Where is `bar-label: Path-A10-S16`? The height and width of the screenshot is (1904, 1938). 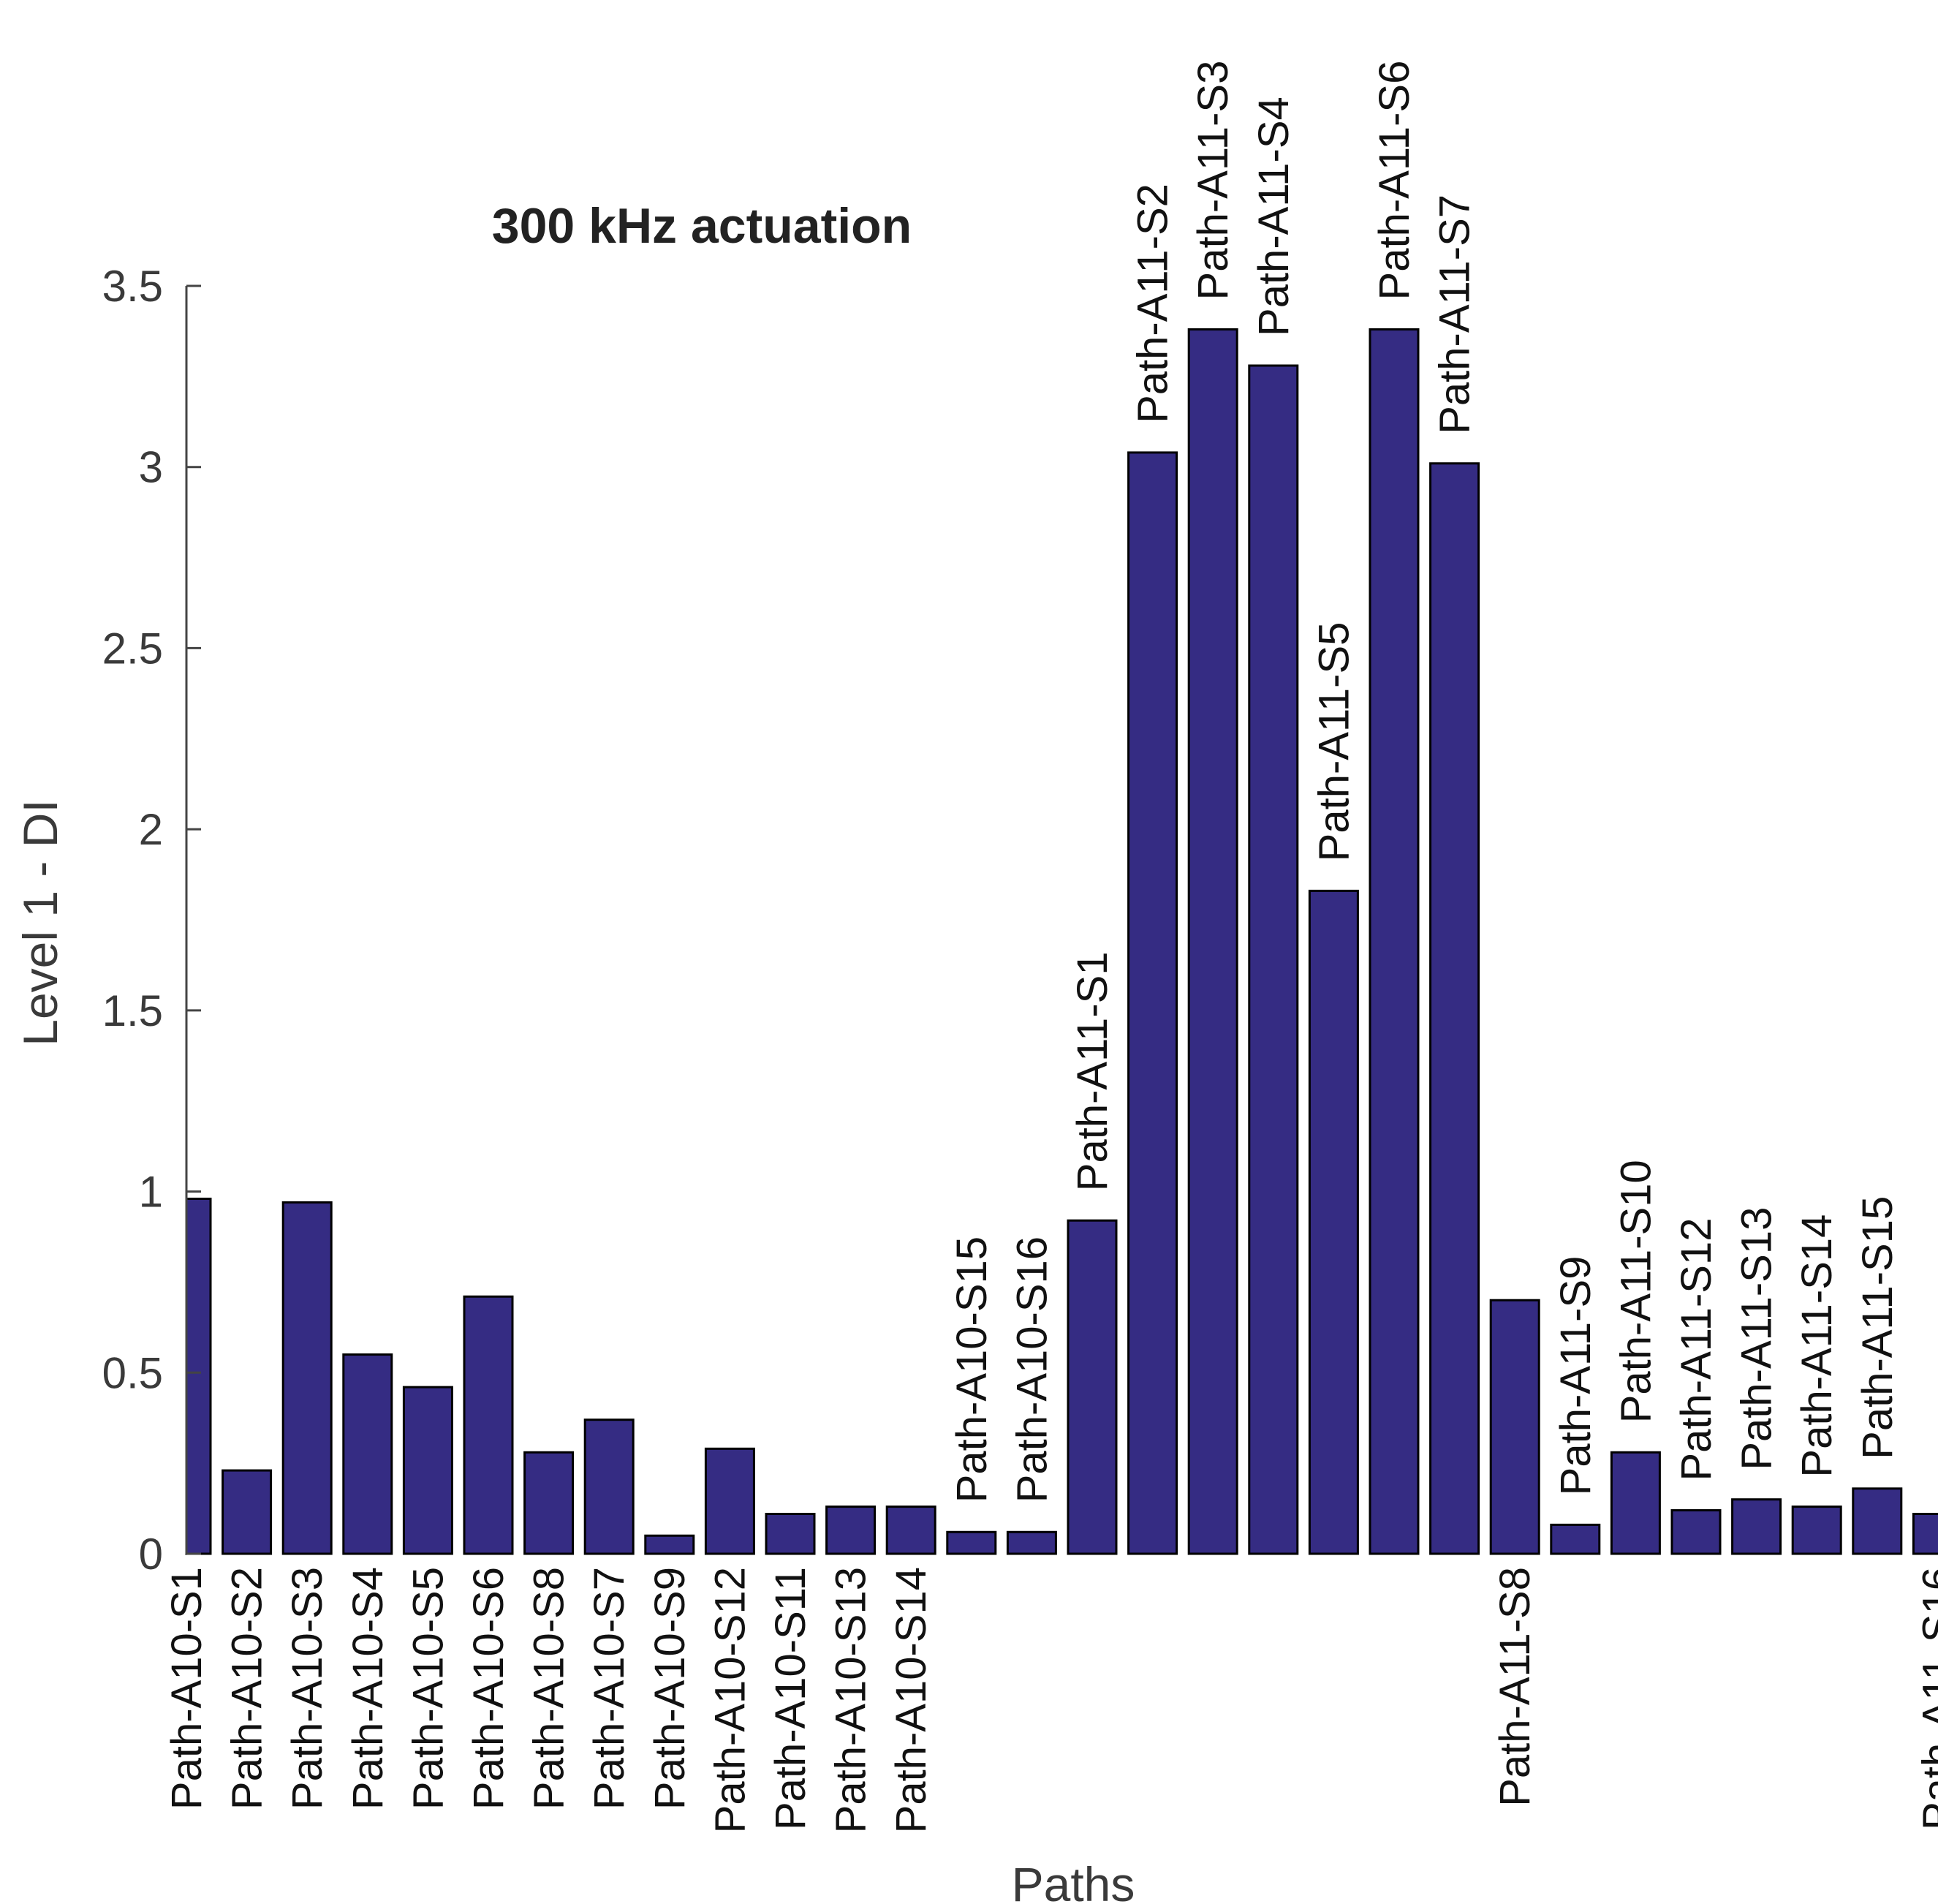 bar-label: Path-A10-S16 is located at coordinates (1032, 1370).